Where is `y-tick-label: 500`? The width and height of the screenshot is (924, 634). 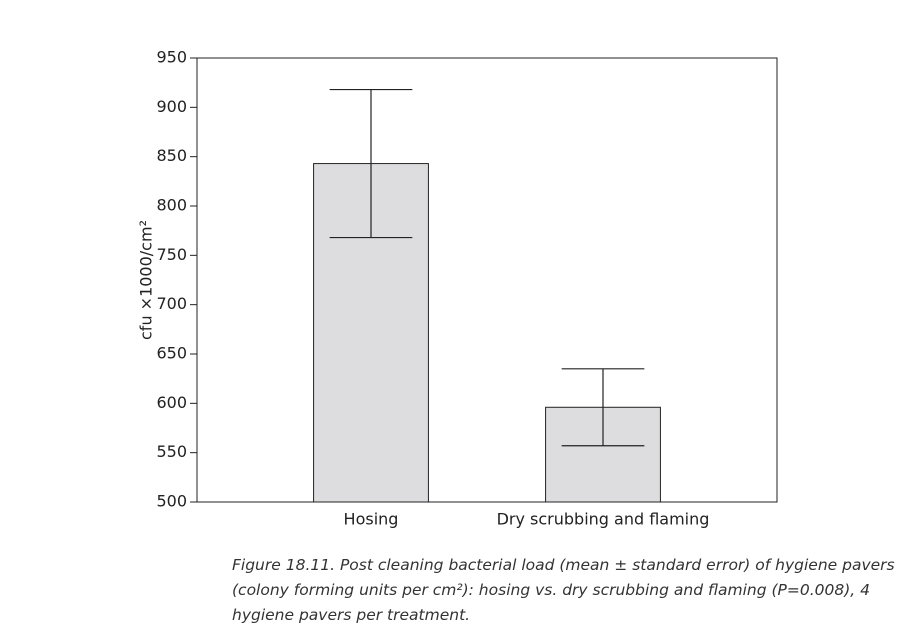 y-tick-label: 500 is located at coordinates (171, 501).